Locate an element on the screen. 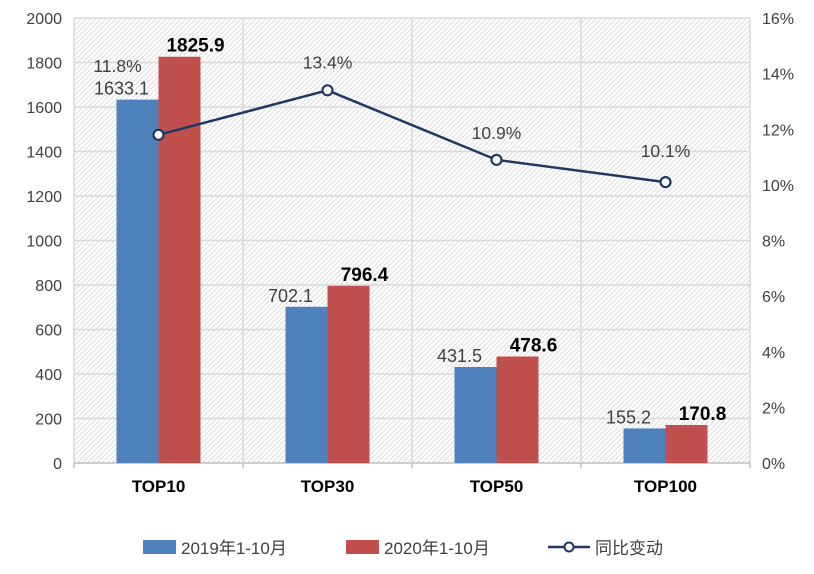 Image resolution: width=814 pixels, height=574 pixels. bar-2019年1-10月-TOP100 is located at coordinates (644, 445).